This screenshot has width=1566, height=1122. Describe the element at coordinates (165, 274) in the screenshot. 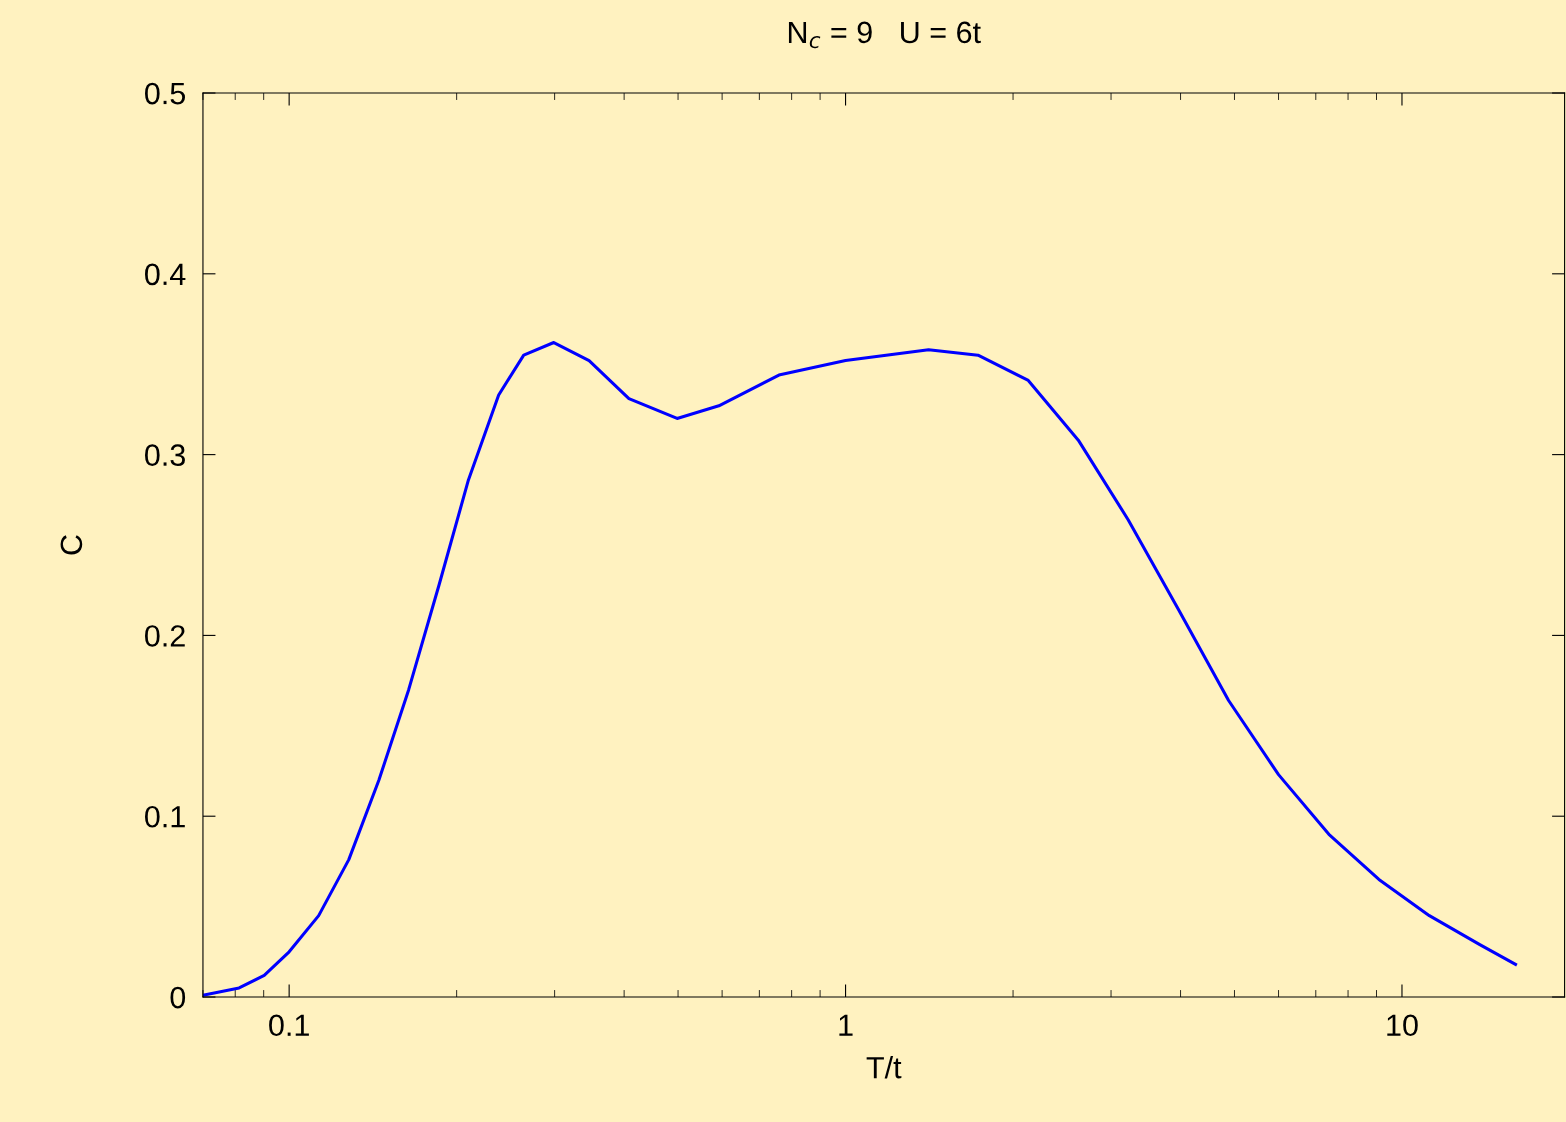

I see `y-tick-label: 0.4` at that location.